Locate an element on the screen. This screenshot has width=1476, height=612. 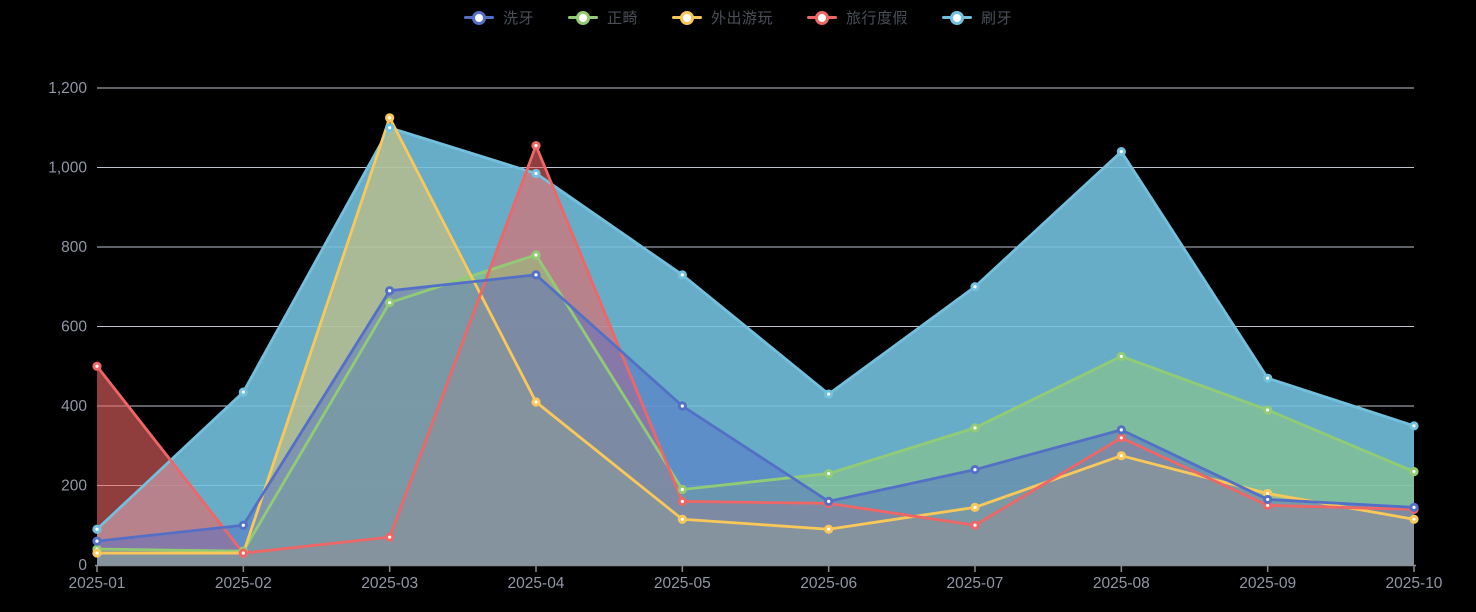
legend-item-2: 外出游玩 is located at coordinates (722, 17).